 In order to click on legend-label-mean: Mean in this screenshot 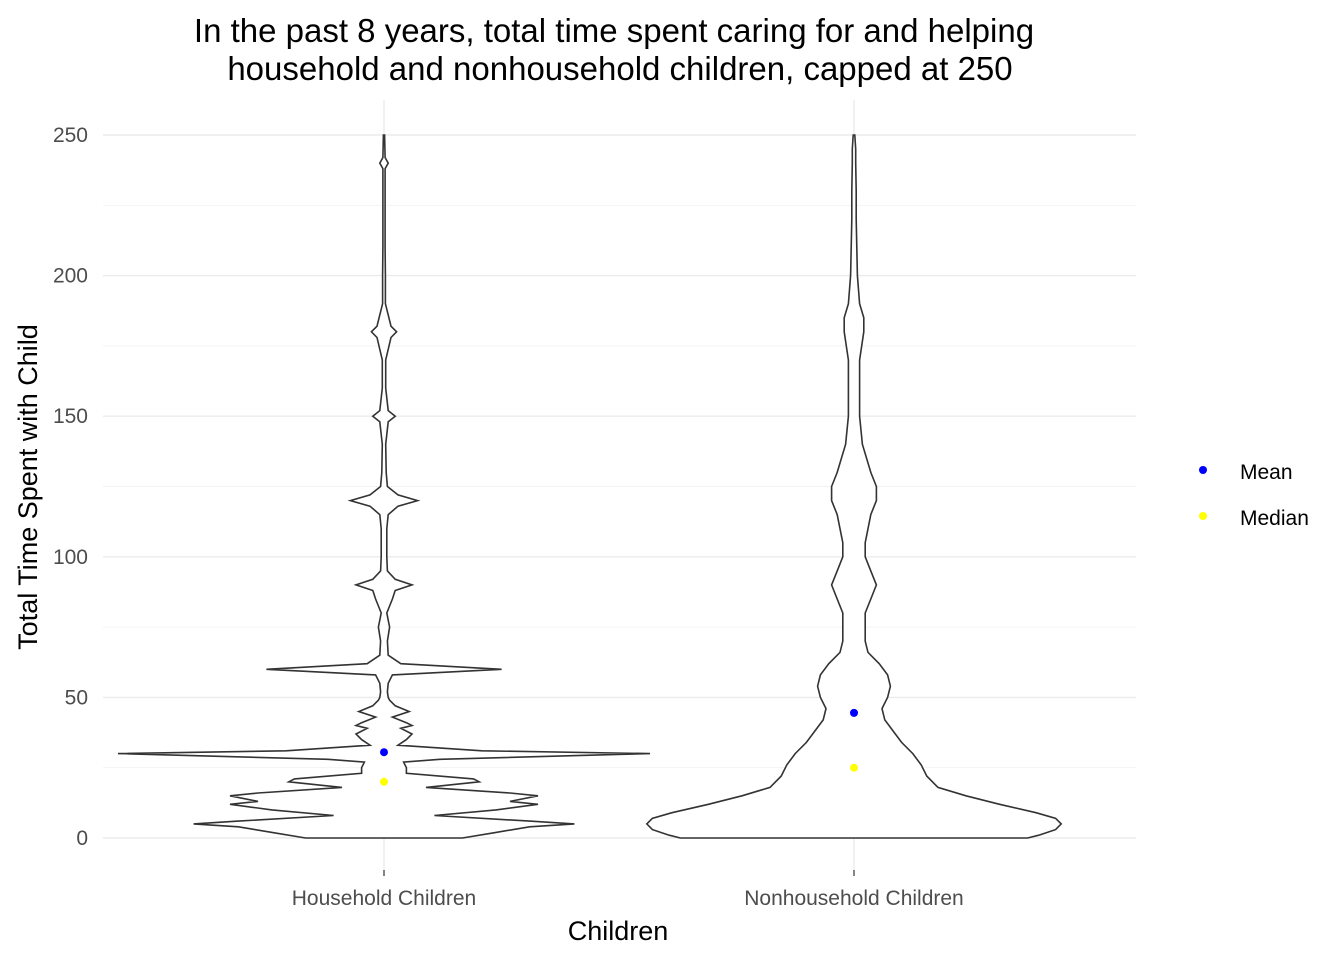, I will do `click(1266, 472)`.